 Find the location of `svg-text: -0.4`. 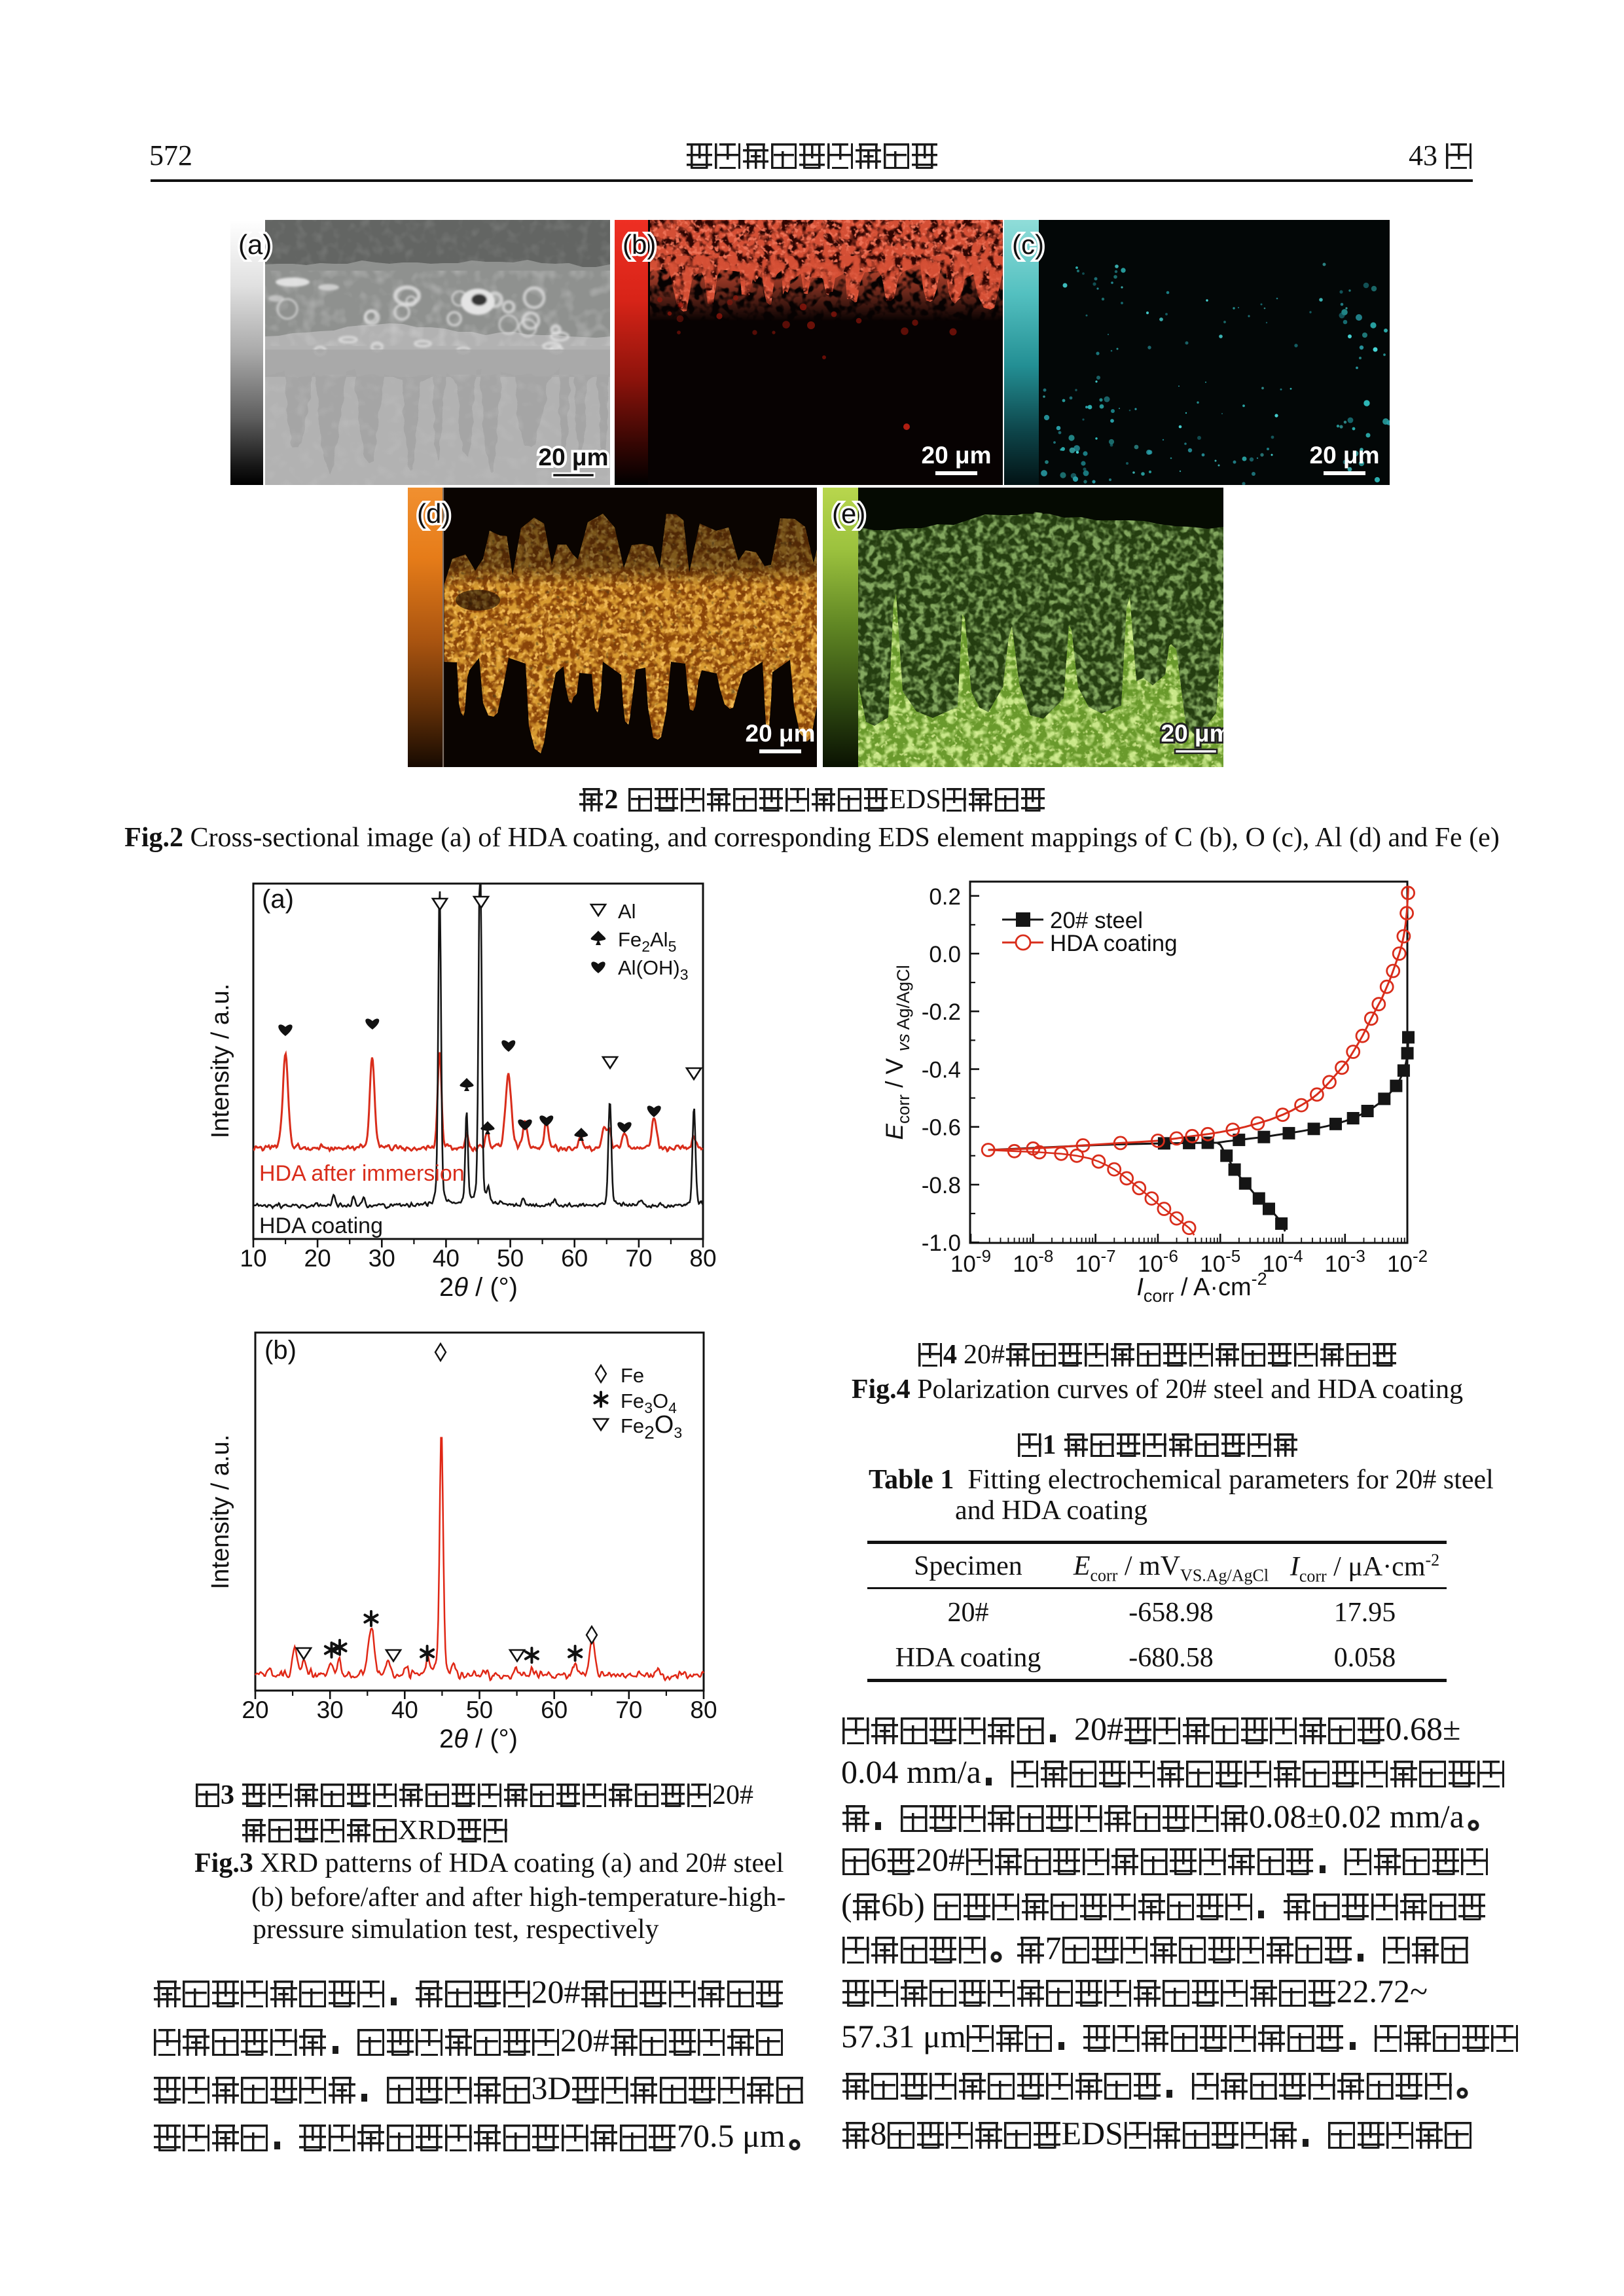

svg-text: -0.4 is located at coordinates (941, 1070).